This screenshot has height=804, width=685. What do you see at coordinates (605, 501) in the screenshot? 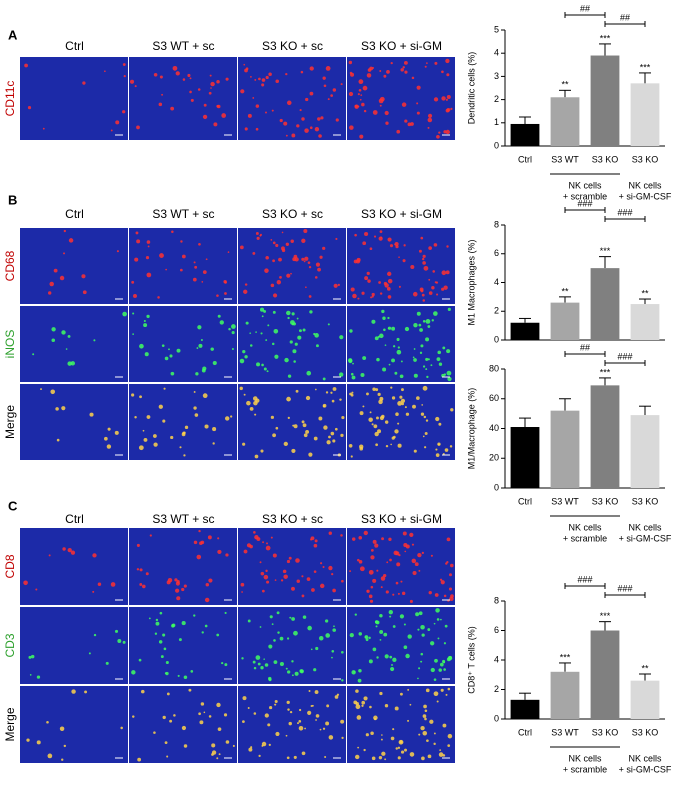
I see `x-tick-label: S3 KO` at bounding box center [605, 501].